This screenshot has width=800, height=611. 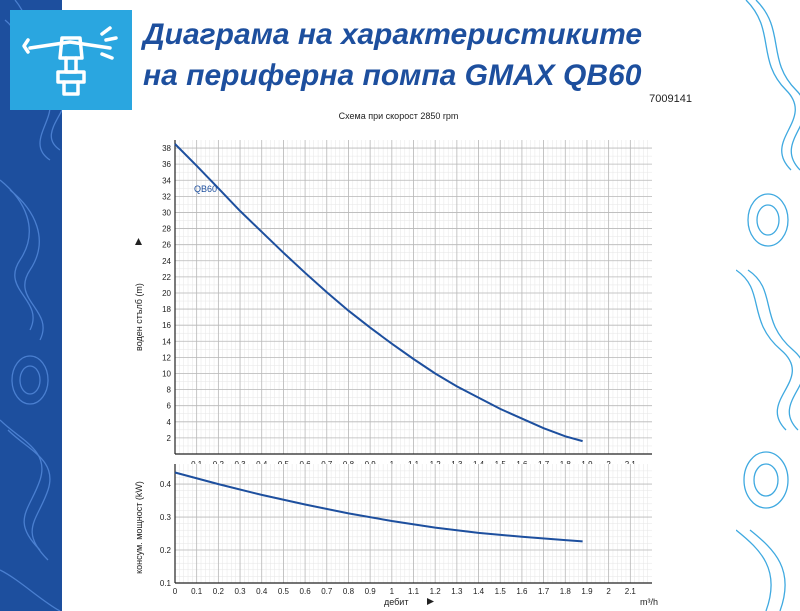 What do you see at coordinates (457, 591) in the screenshot?
I see `bottom-x-tick-label: 1.3` at bounding box center [457, 591].